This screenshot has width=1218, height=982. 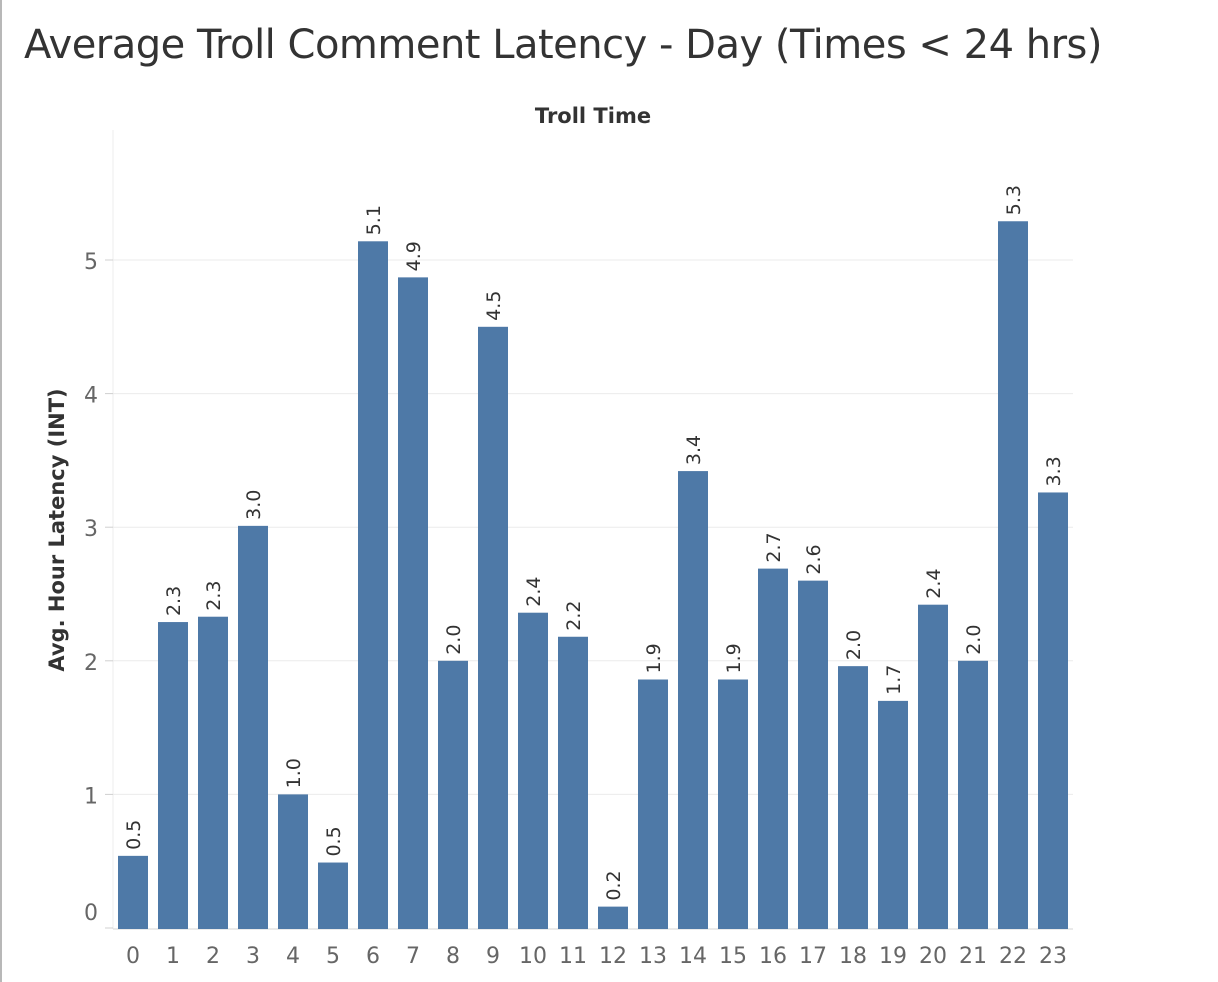 What do you see at coordinates (453, 956) in the screenshot?
I see `x-tick-label: 8` at bounding box center [453, 956].